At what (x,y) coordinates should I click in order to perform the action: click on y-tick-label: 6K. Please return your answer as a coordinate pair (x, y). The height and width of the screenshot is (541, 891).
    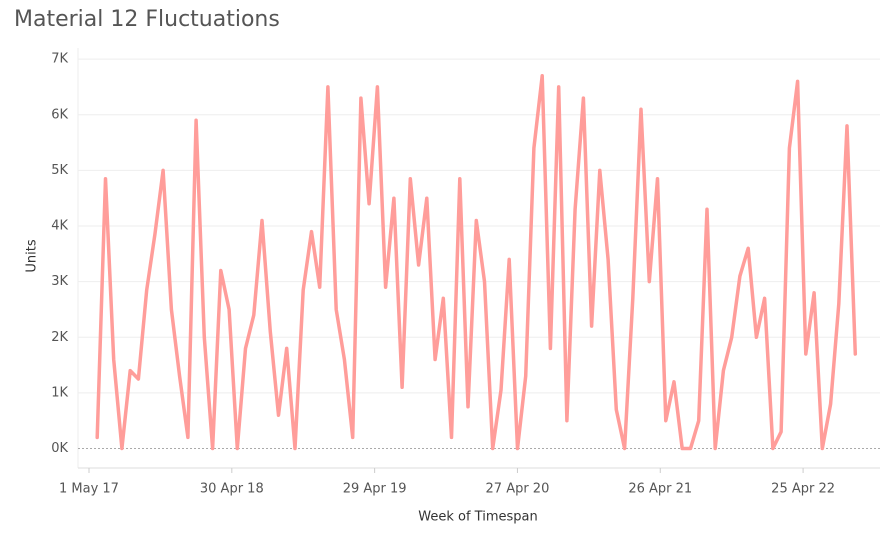
    Looking at the image, I should click on (59, 114).